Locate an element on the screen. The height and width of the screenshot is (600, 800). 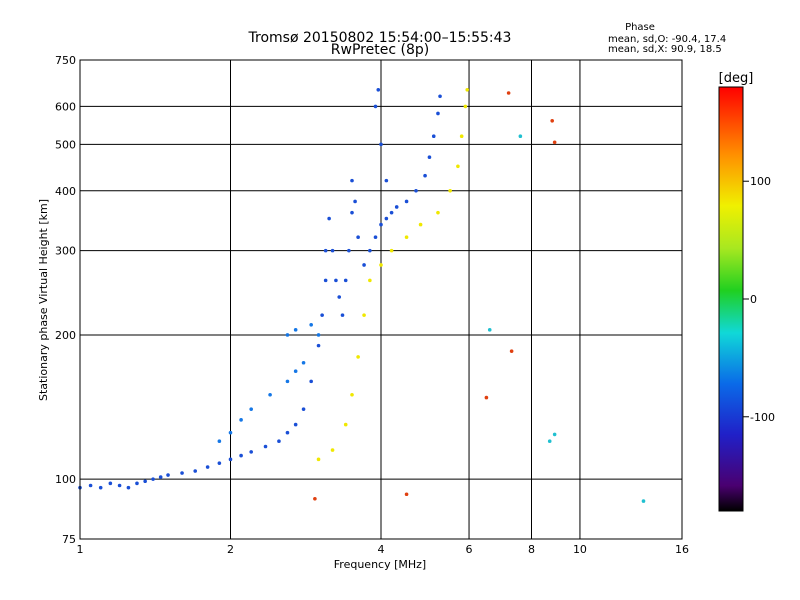
x-tick-label: 1 is located at coordinates (80, 549).